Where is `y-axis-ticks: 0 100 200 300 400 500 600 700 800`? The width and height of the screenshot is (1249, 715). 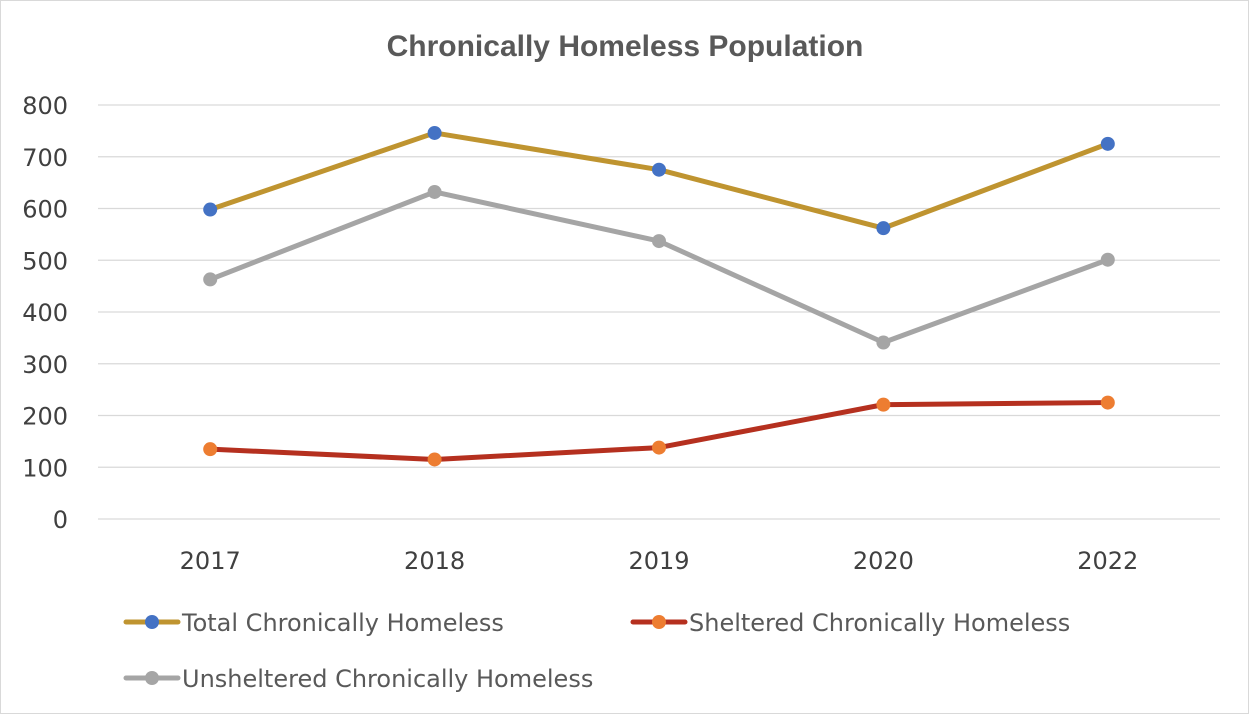
y-axis-ticks: 0 100 200 300 400 500 600 700 800 is located at coordinates (45, 313).